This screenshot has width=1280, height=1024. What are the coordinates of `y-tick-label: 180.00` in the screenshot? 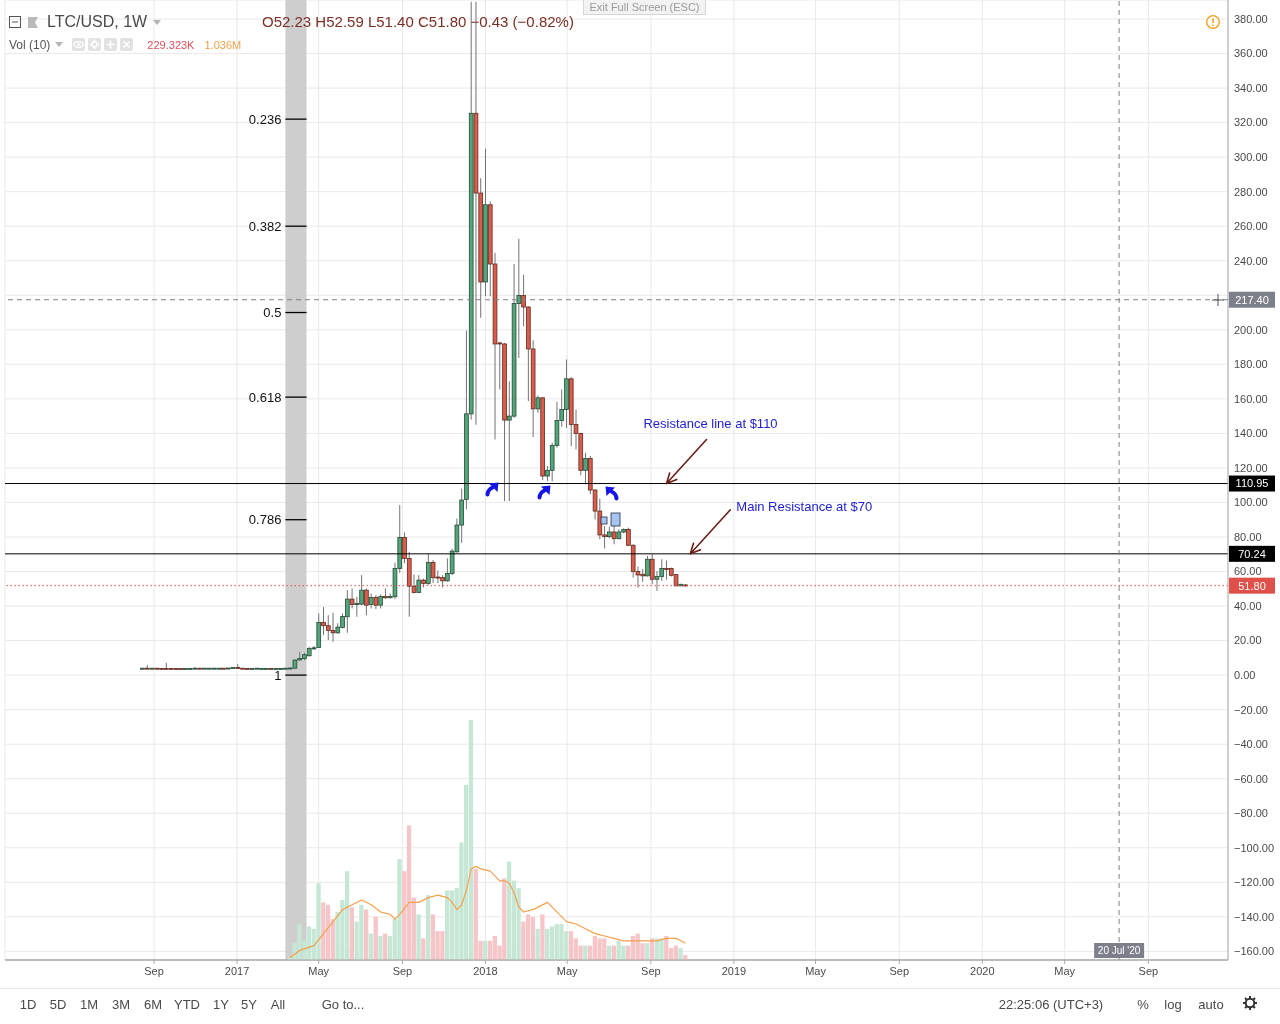 It's located at (1251, 364).